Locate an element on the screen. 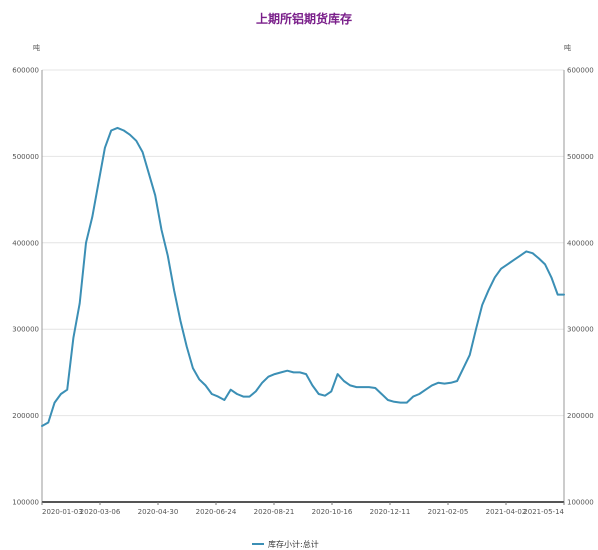  y-tick-label-right: 600000 is located at coordinates (580, 71).